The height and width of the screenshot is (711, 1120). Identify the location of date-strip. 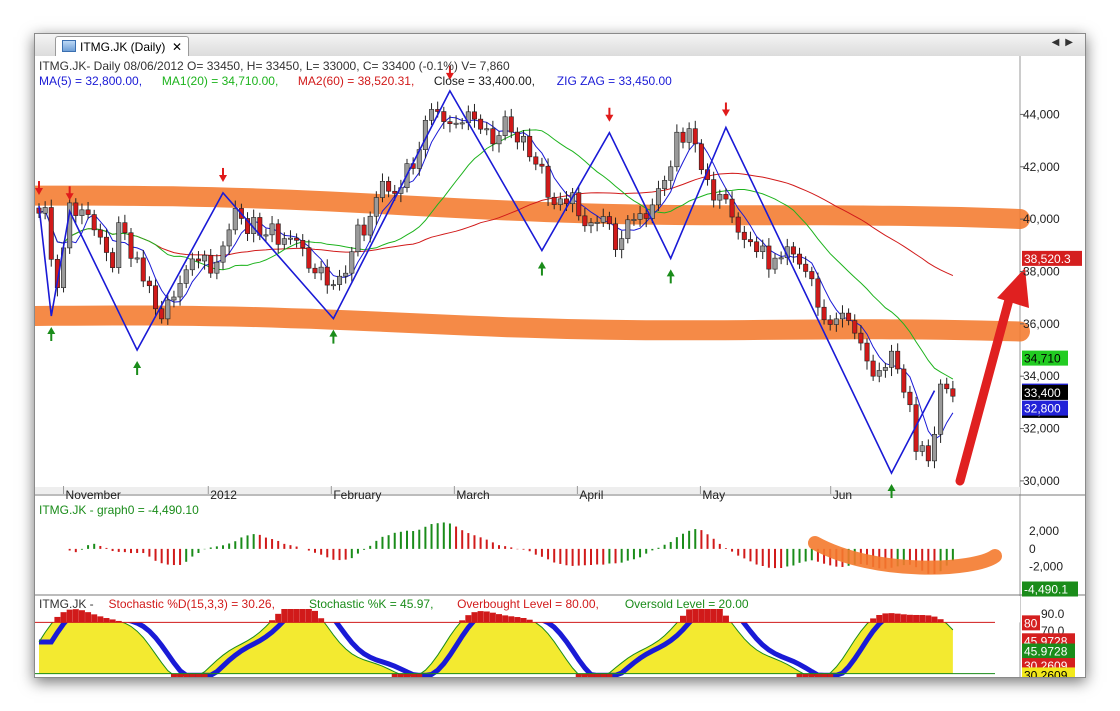
(527, 490).